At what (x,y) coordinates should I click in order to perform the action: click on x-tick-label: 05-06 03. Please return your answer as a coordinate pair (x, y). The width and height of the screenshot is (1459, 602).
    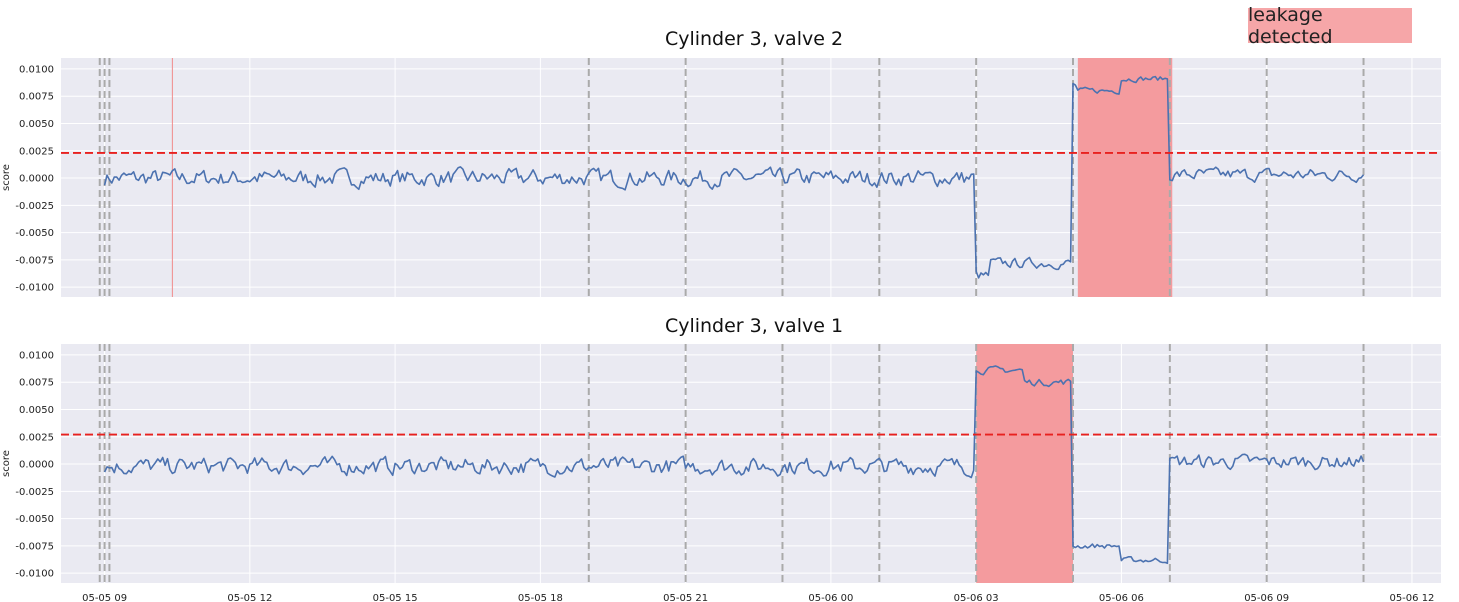
    Looking at the image, I should click on (976, 597).